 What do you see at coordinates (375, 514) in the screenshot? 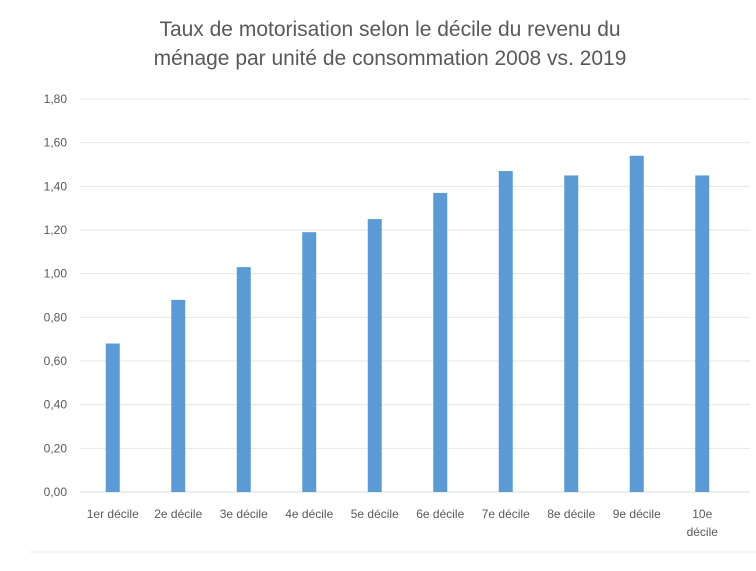
I see `x-tick-label: 5e décile` at bounding box center [375, 514].